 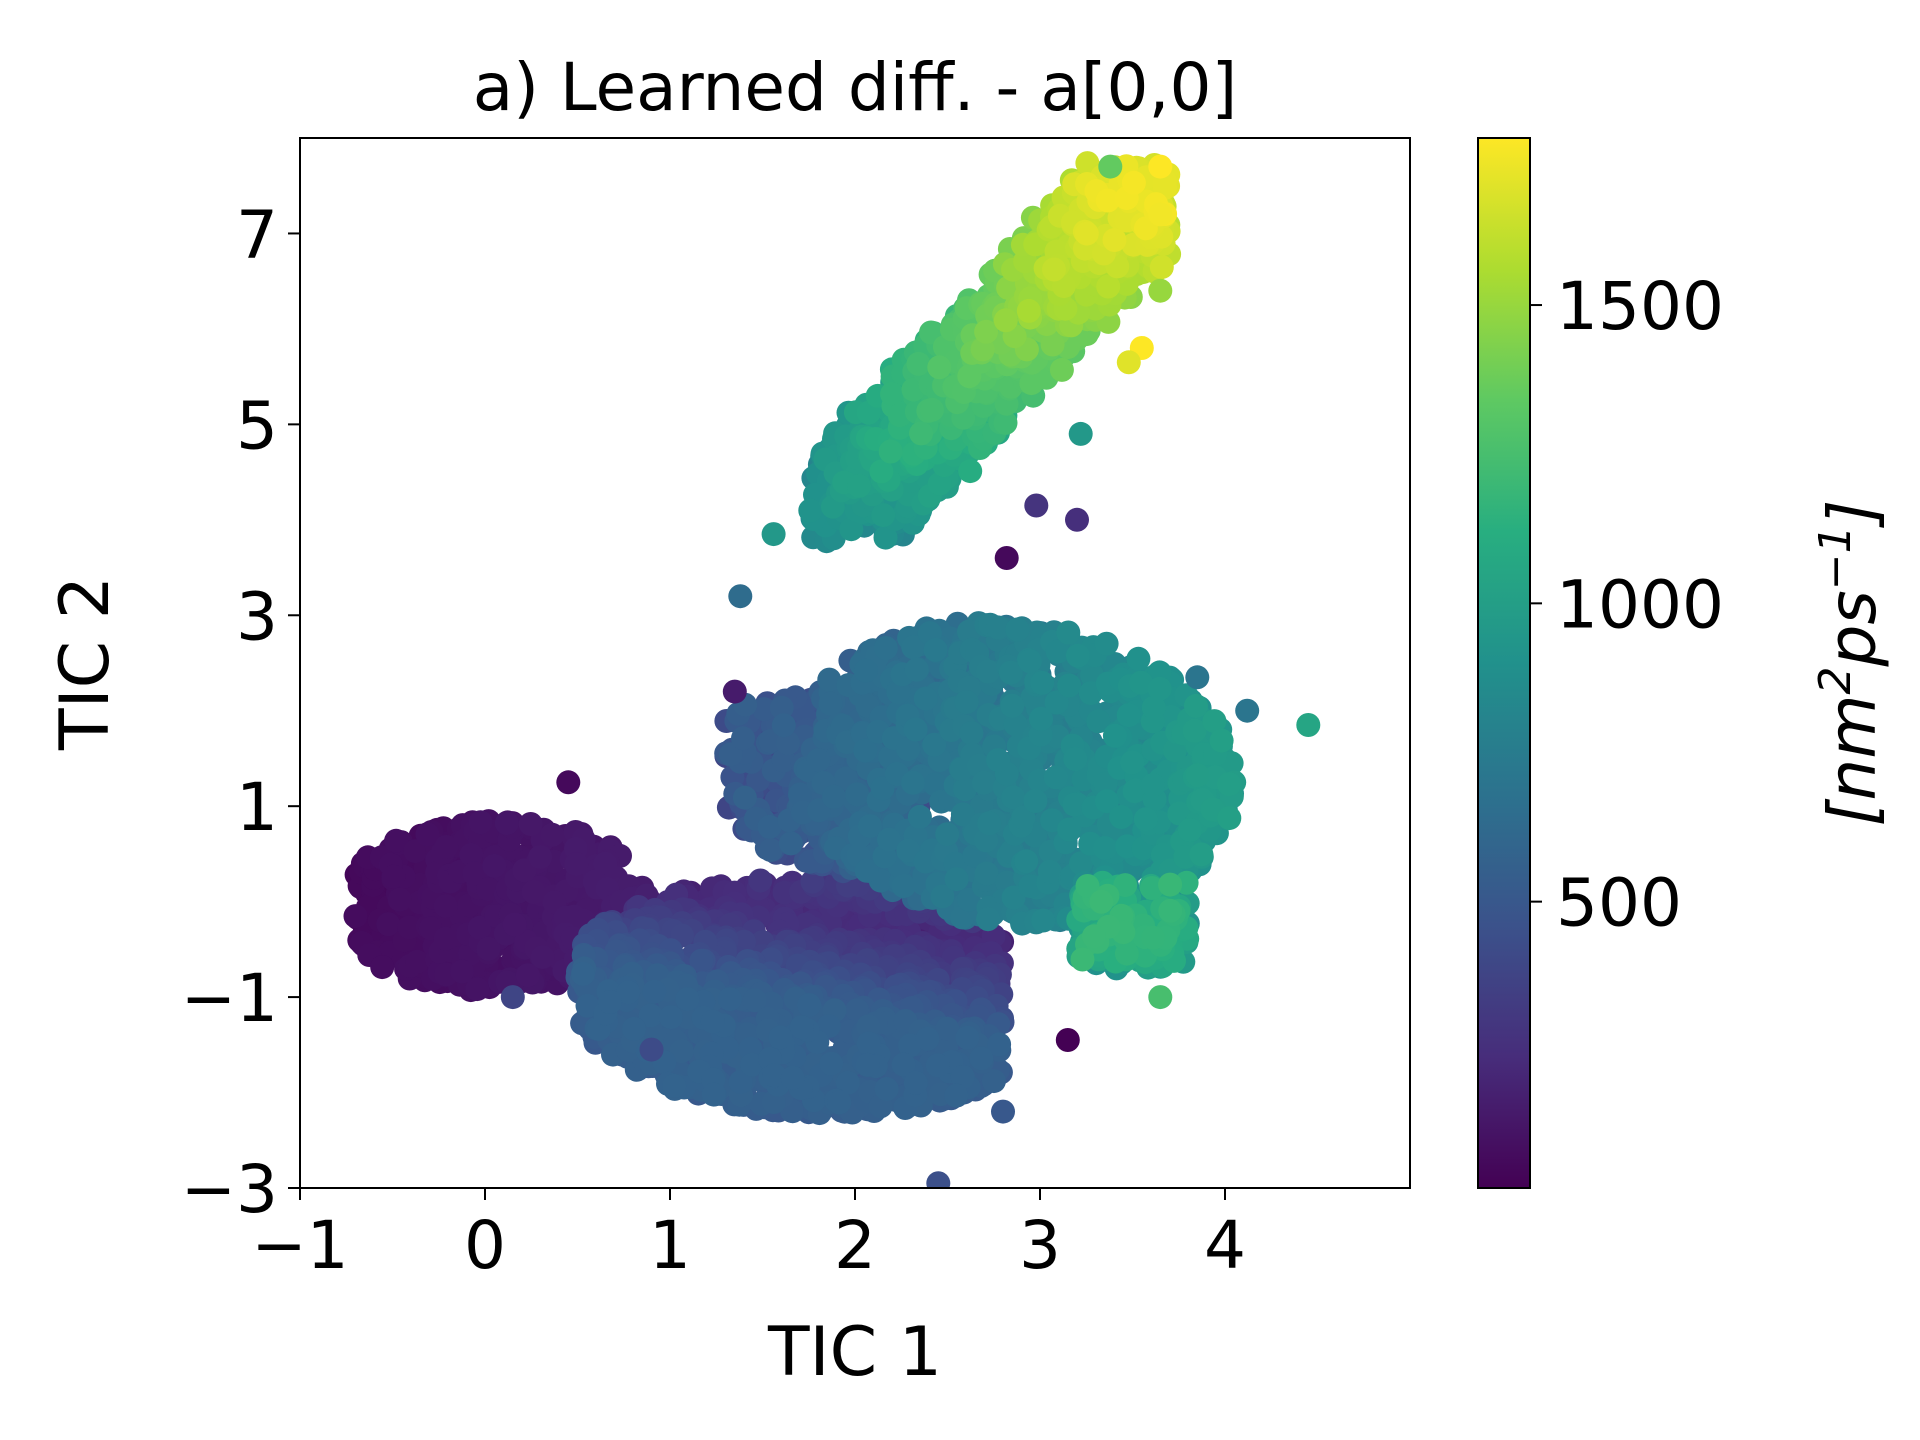 I want to click on chart-title: a) Learned diff. - a[0,0], so click(x=855, y=87).